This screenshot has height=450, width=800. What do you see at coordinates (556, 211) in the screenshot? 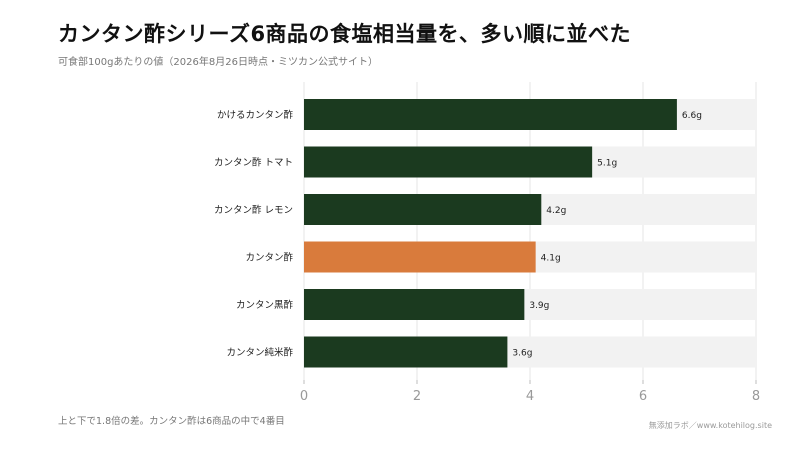
I see `value-label: 4.2g` at bounding box center [556, 211].